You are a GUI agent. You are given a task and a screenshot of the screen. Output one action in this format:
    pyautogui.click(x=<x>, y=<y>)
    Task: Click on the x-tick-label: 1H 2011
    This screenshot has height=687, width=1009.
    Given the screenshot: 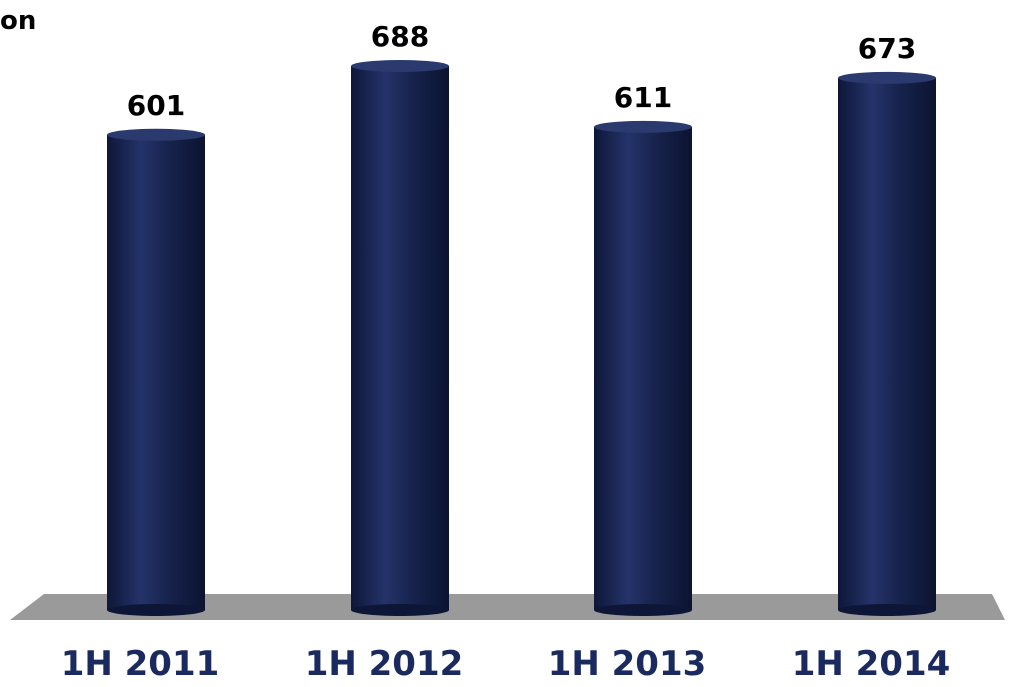 What is the action you would take?
    pyautogui.click(x=140, y=664)
    